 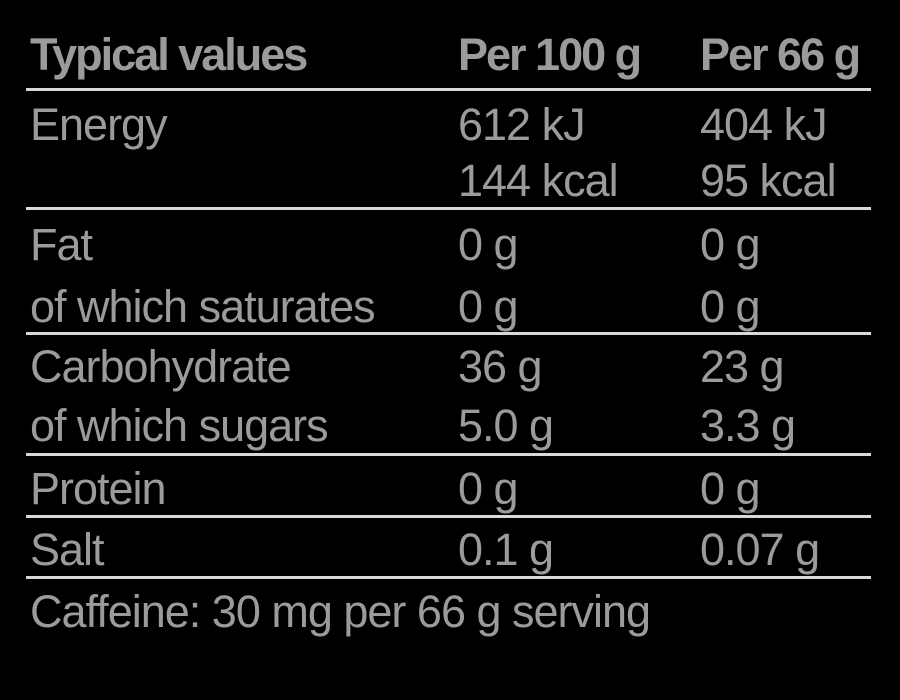 I want to click on table-row-energy-kcal: 144 kcal 95 kcal, so click(x=450, y=181).